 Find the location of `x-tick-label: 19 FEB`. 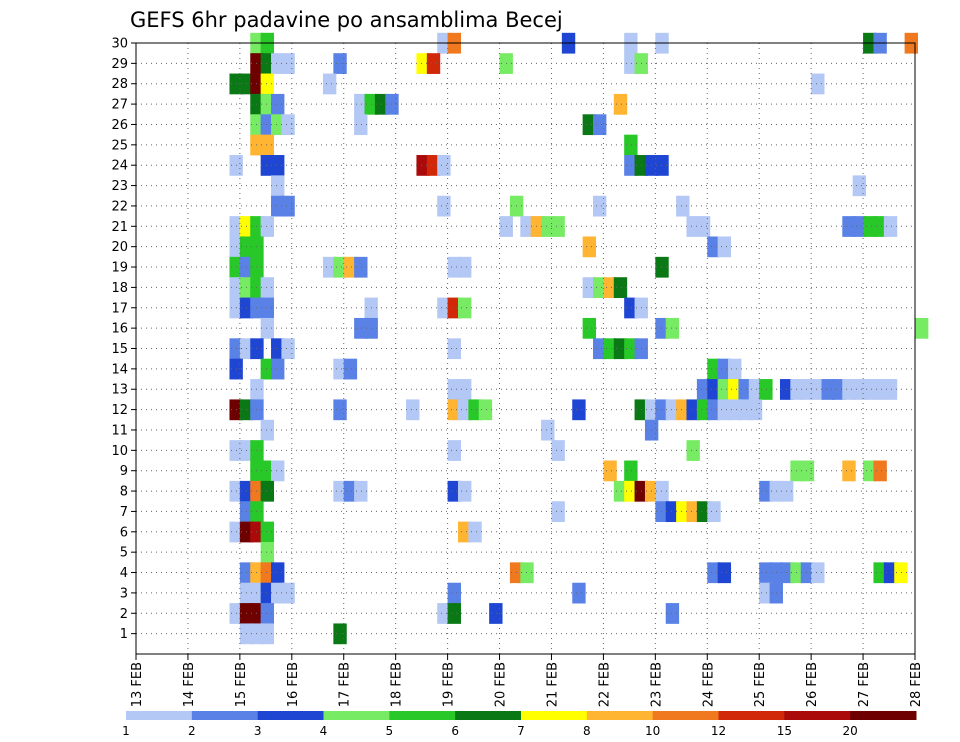

x-tick-label: 19 FEB is located at coordinates (449, 684).